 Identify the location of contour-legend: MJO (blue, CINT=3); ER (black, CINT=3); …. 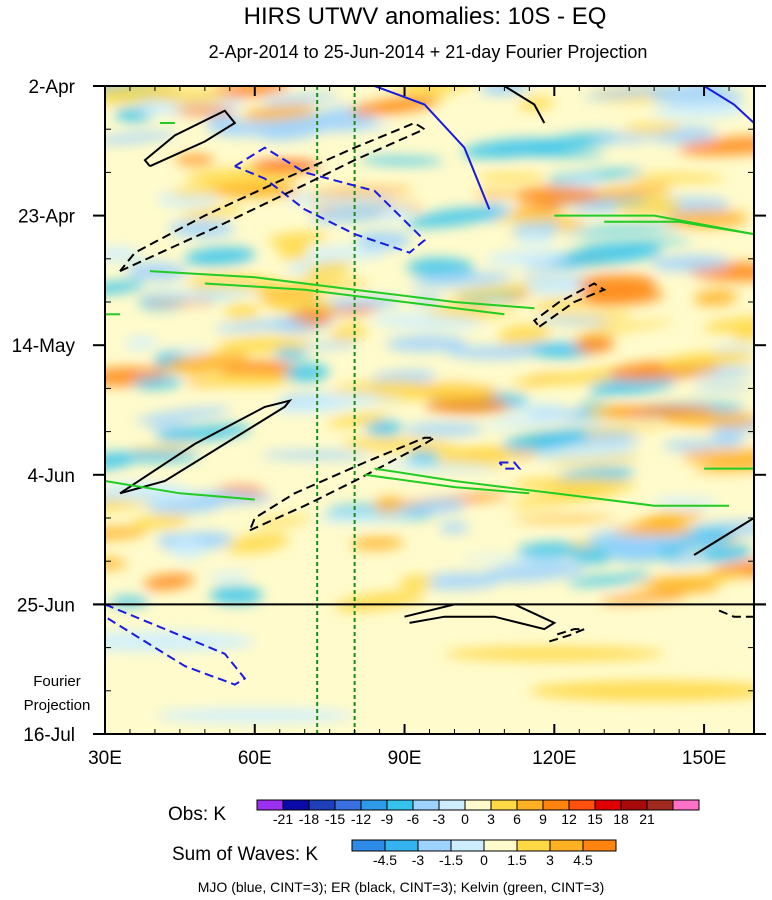
(401, 887).